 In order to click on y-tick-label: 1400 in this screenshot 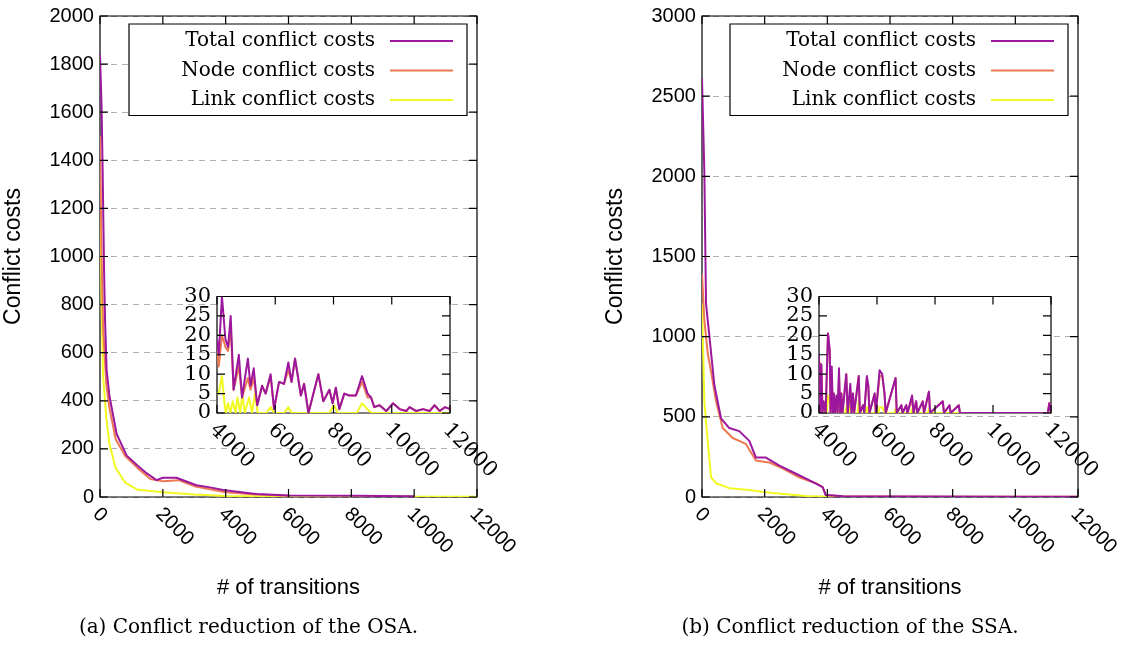, I will do `click(71, 158)`.